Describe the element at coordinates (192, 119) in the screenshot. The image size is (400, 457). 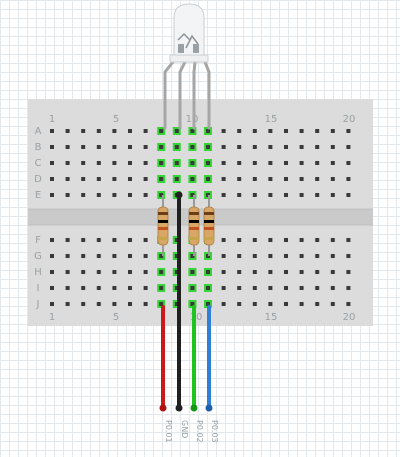
I see `column-number-10-top: 10` at that location.